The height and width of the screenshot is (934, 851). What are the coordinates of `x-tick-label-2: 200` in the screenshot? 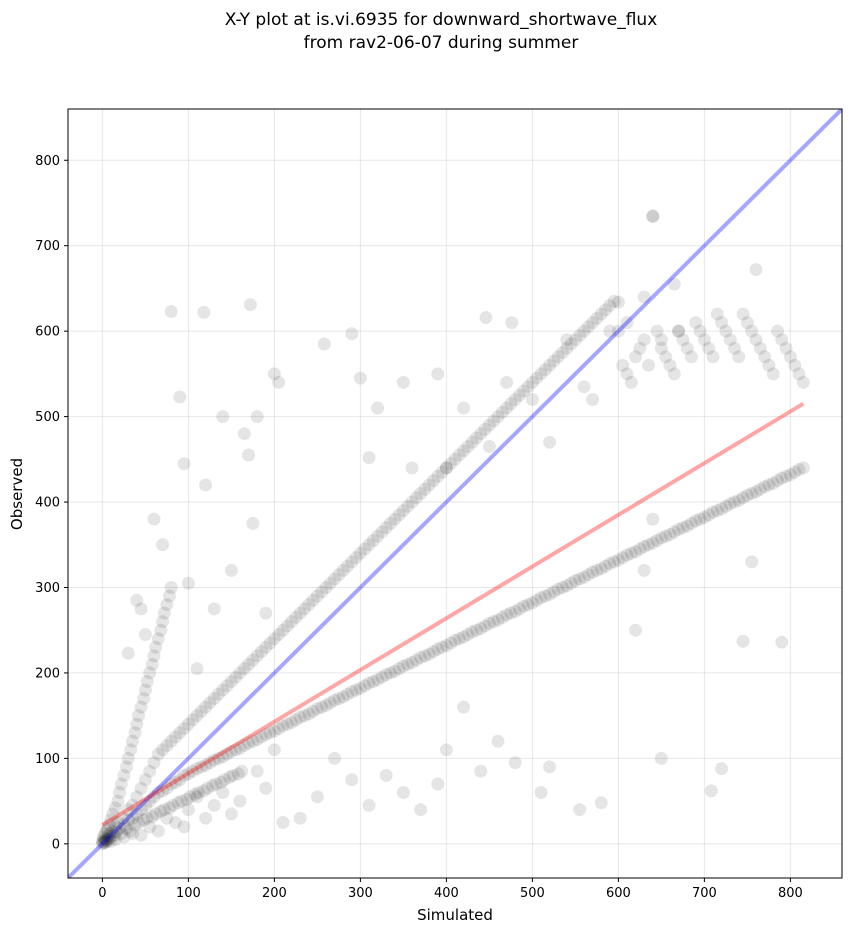 It's located at (274, 893).